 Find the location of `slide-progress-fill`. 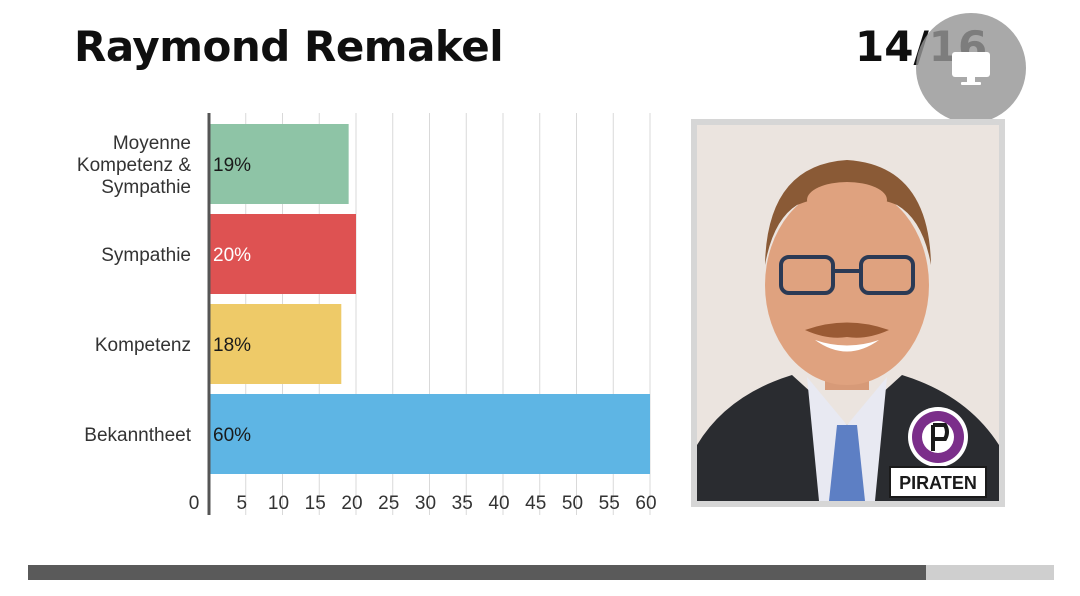

slide-progress-fill is located at coordinates (477, 572).